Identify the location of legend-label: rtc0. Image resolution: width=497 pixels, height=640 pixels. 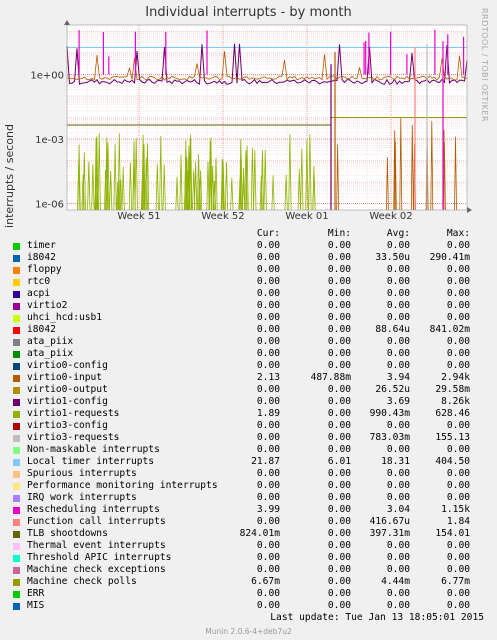
(39, 281).